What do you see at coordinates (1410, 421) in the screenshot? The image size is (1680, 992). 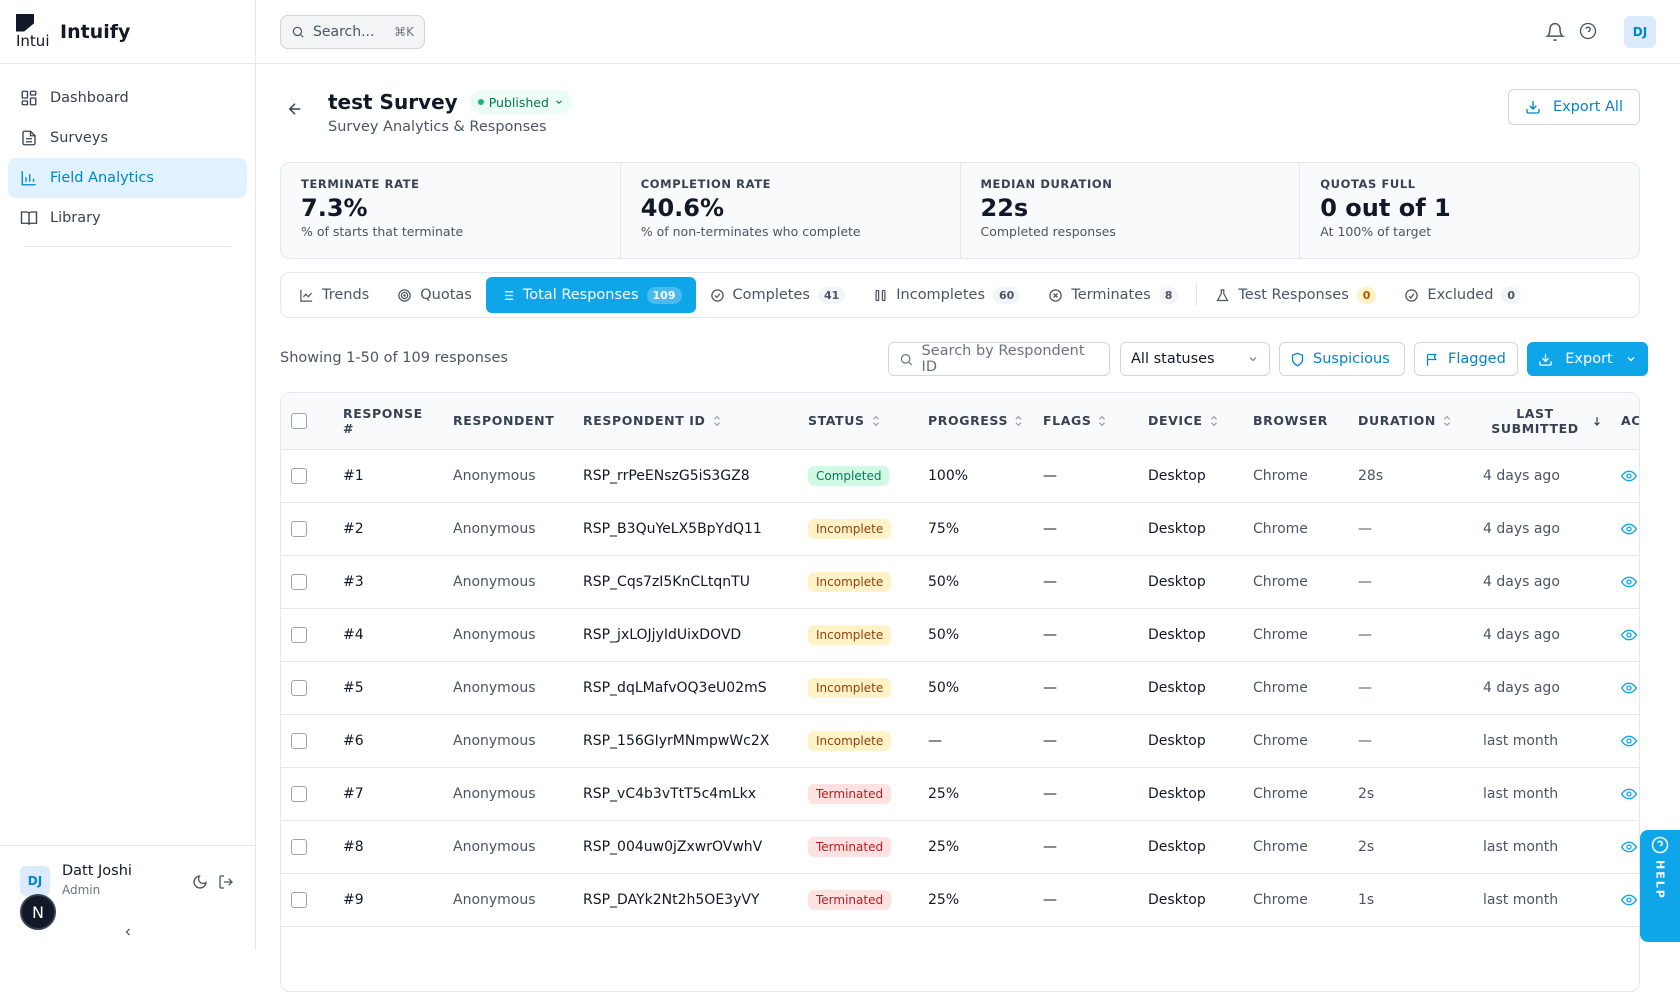 I see `column-header: DURATION` at bounding box center [1410, 421].